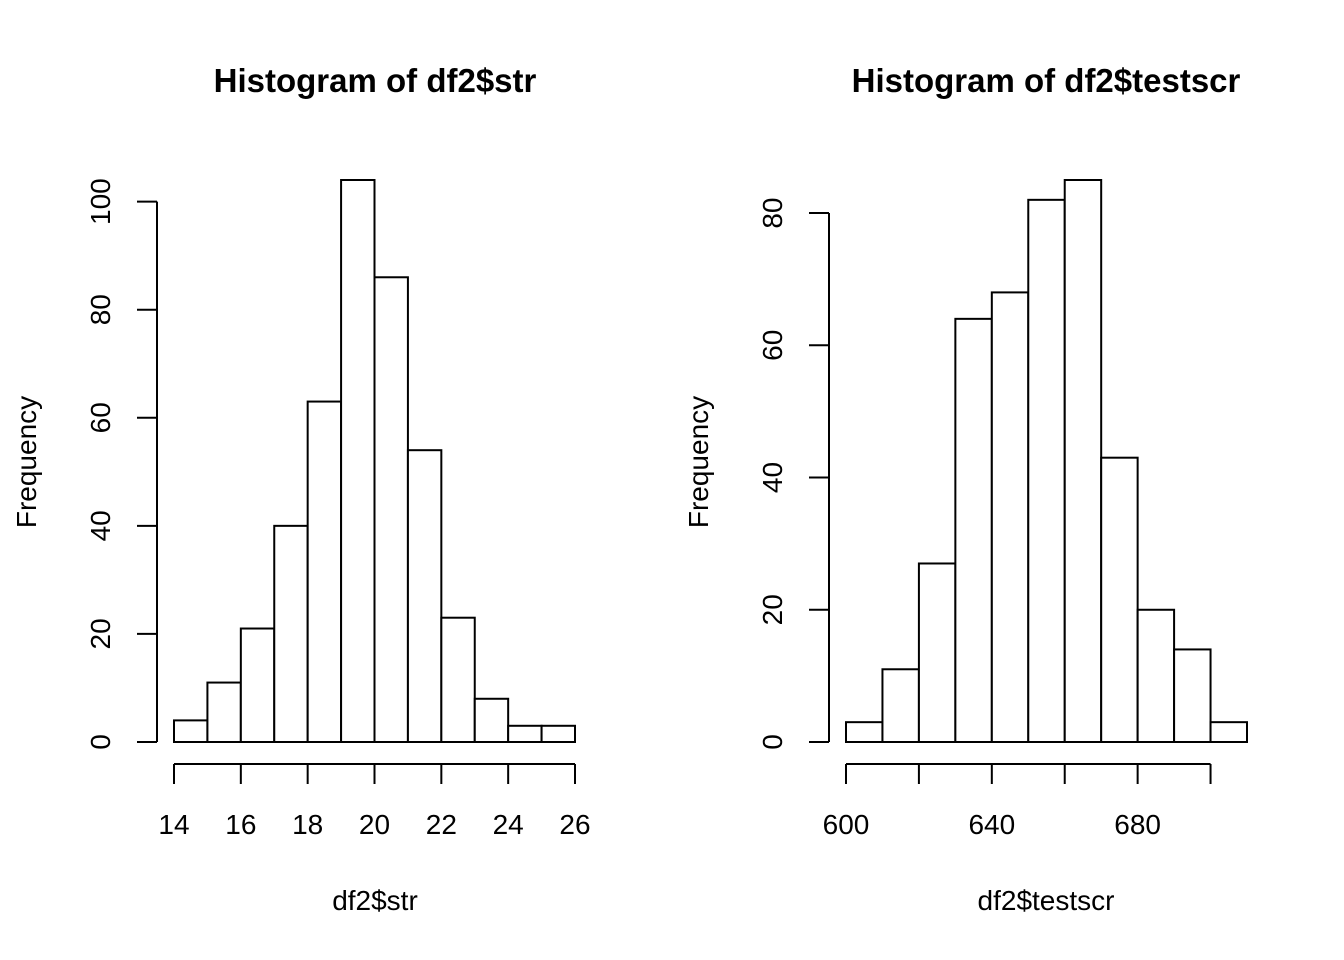 The image size is (1344, 960). I want to click on x-tick-label: 24, so click(508, 824).